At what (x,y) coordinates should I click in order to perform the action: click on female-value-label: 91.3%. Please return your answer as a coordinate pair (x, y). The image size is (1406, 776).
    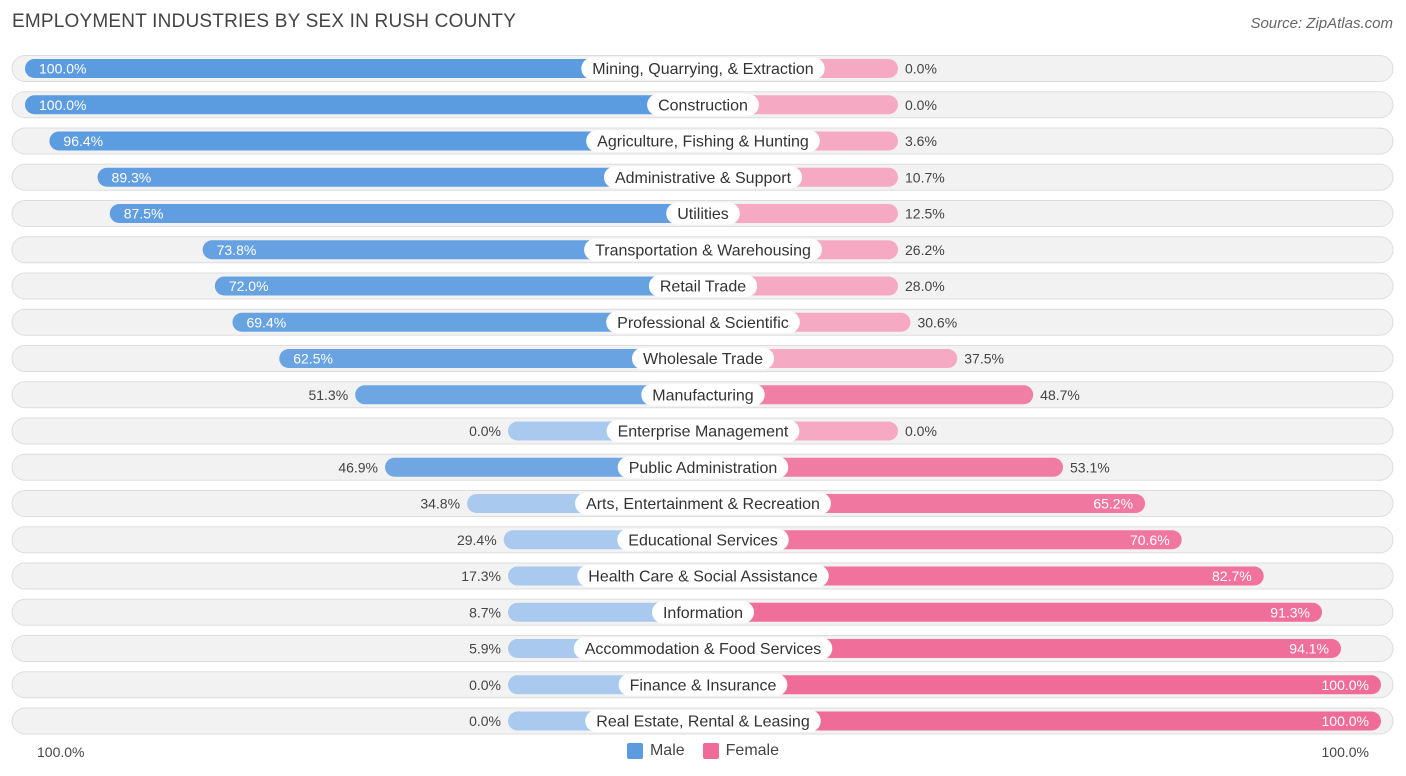
    Looking at the image, I should click on (1290, 612).